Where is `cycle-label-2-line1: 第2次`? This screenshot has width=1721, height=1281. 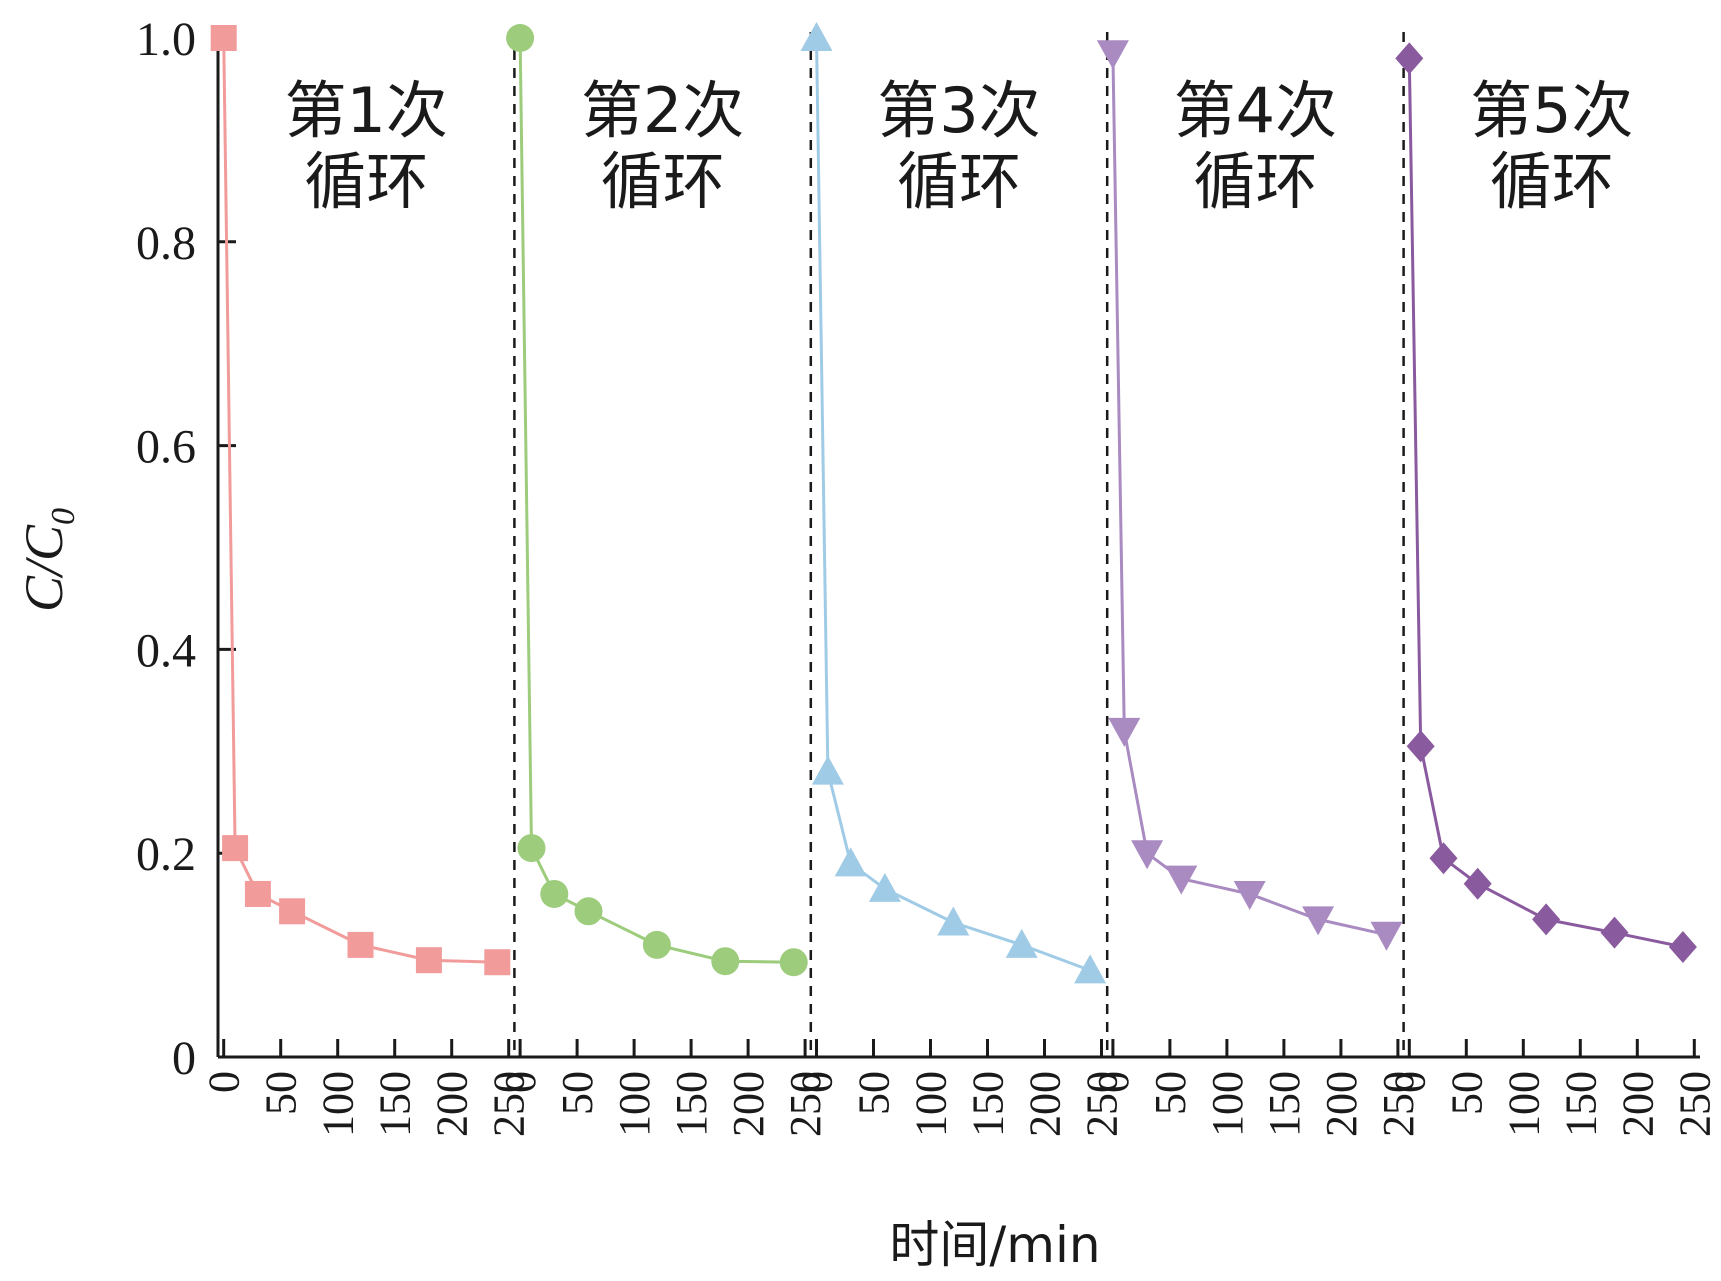 cycle-label-2-line1: 第2次 is located at coordinates (662, 110).